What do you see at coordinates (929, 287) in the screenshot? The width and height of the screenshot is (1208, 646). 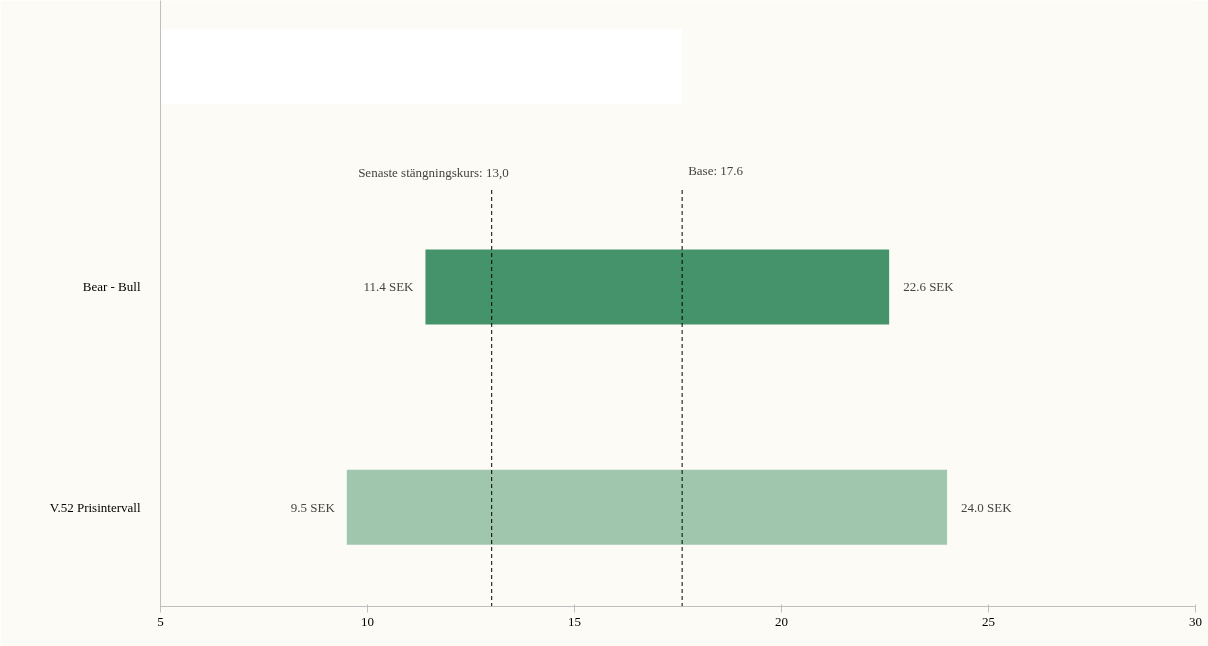 I see `annotation: 22.6 SEK` at bounding box center [929, 287].